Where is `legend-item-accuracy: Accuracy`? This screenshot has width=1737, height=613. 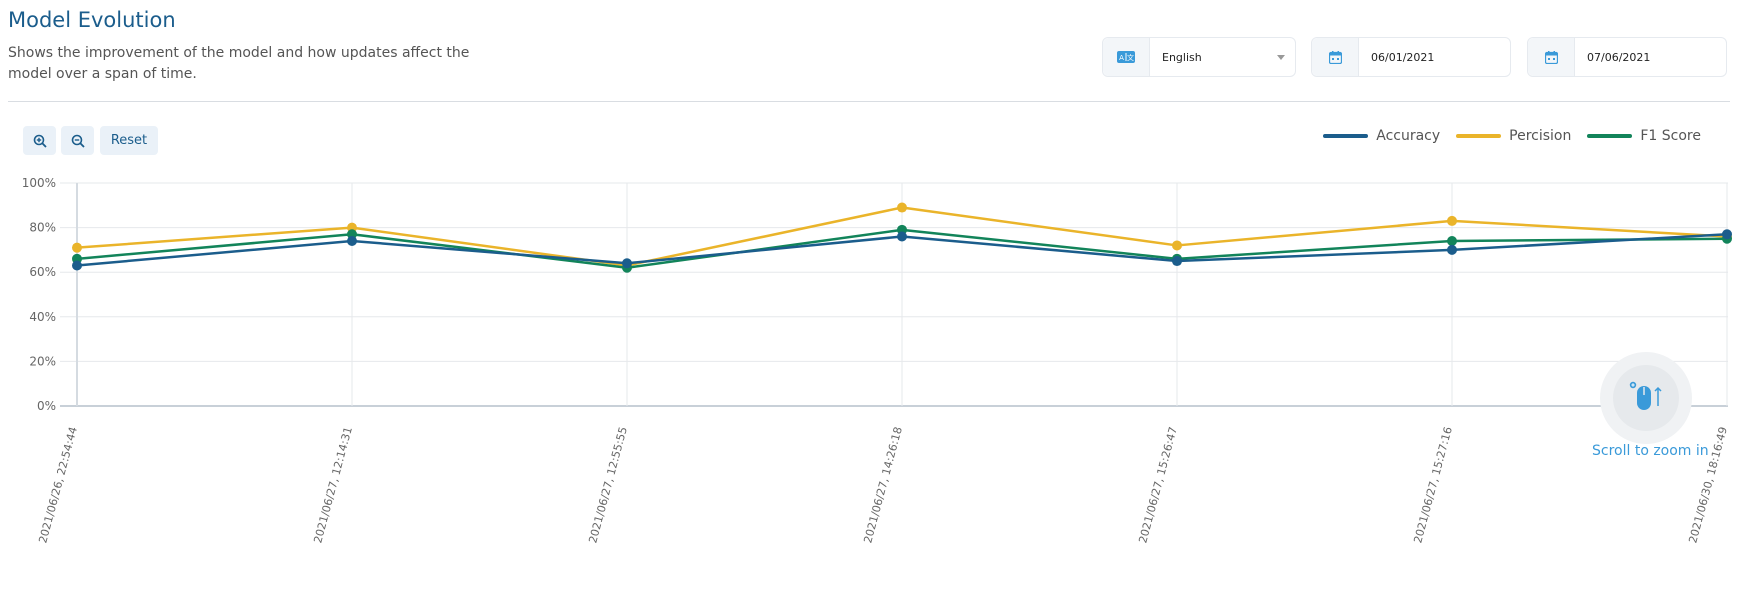
legend-item-accuracy: Accuracy is located at coordinates (1381, 136).